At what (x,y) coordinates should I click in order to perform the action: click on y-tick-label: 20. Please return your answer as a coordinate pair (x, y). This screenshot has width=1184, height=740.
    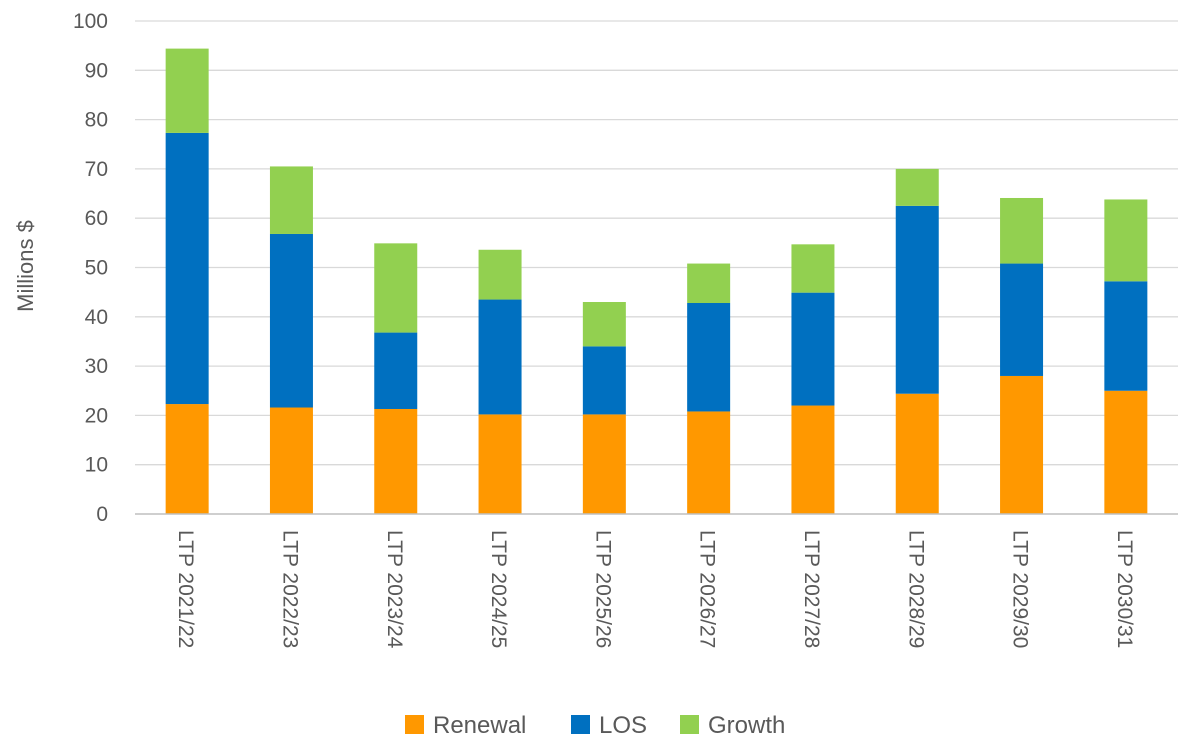
    Looking at the image, I should click on (96, 415).